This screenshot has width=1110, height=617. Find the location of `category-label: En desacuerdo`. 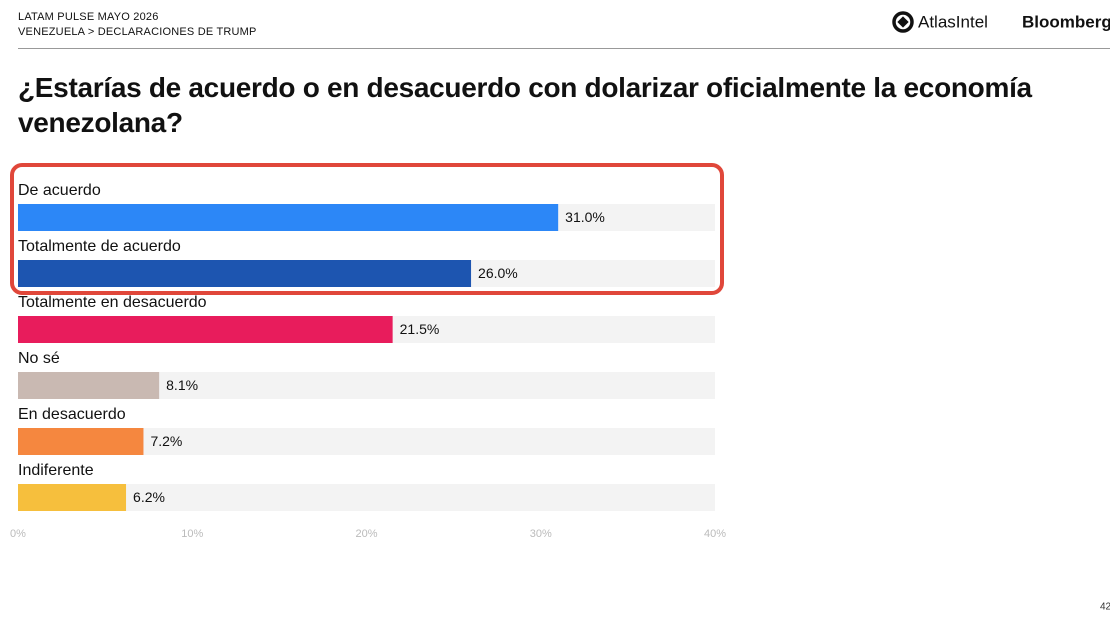

category-label: En desacuerdo is located at coordinates (72, 414).